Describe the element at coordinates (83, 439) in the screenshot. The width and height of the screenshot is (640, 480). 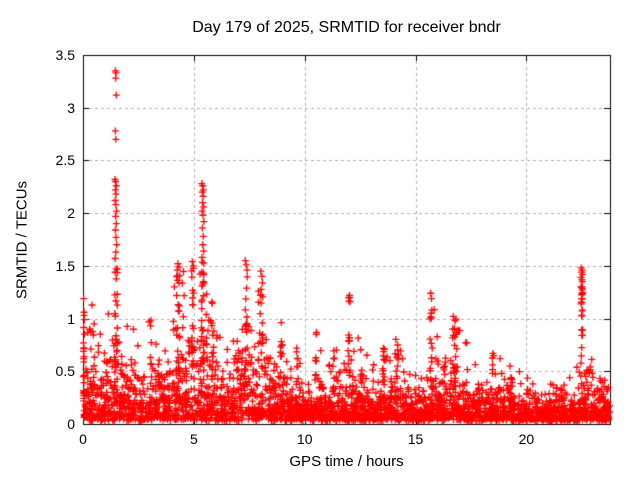
I see `x-tick-label: 0` at that location.